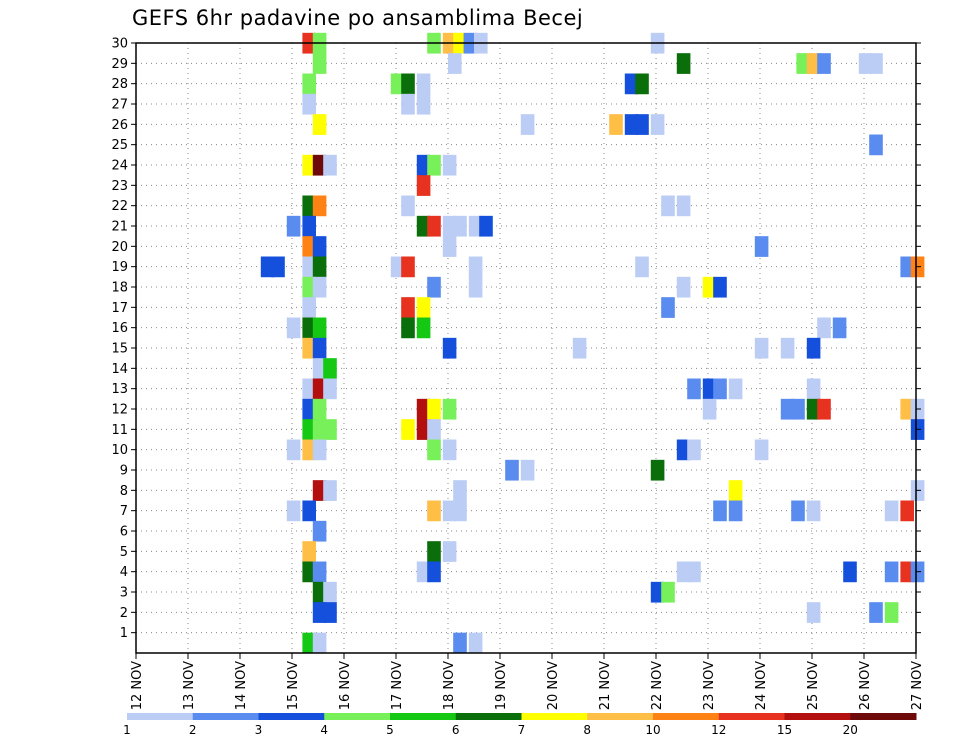 The width and height of the screenshot is (960, 742). I want to click on y-tick-label: 18, so click(119, 288).